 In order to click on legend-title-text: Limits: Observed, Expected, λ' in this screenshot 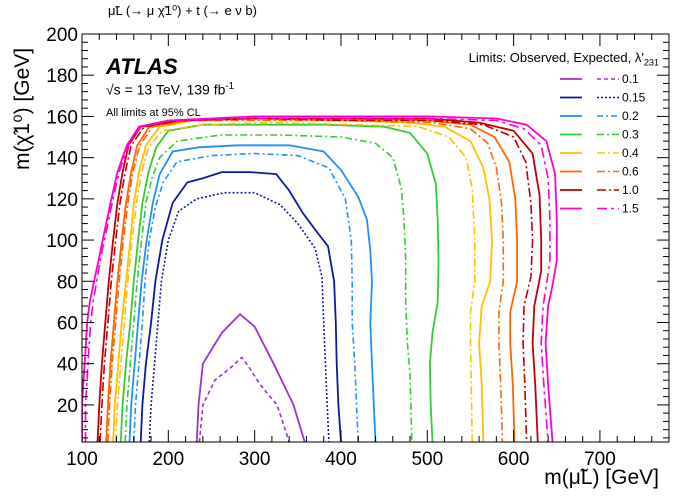, I will do `click(556, 57)`.